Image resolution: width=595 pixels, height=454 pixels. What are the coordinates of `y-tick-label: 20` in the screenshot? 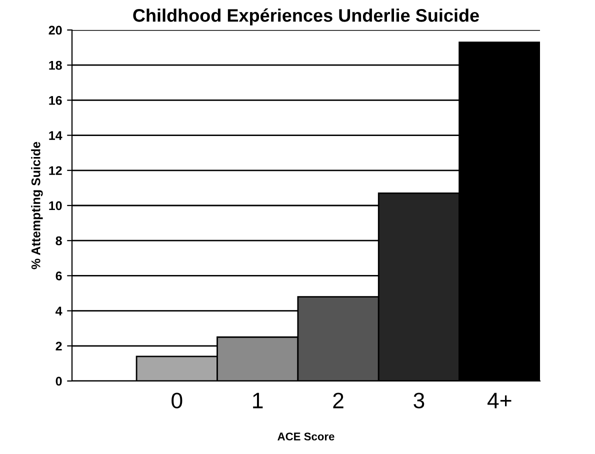 It's located at (55, 30).